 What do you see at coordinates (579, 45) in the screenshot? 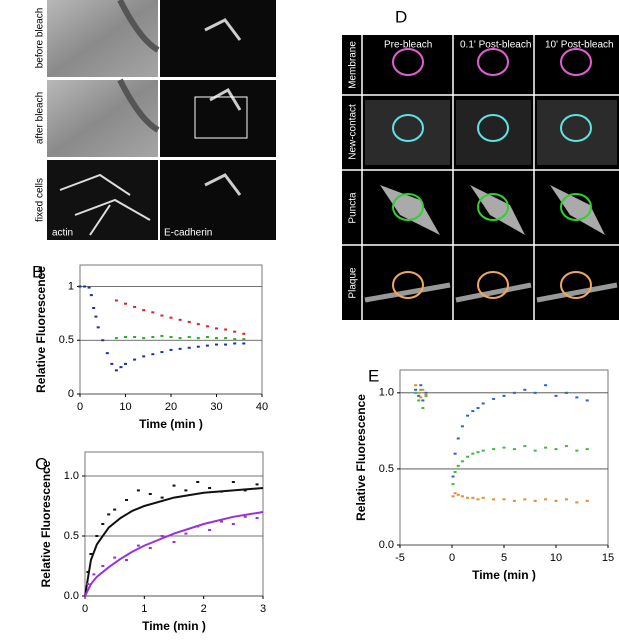
I see `column-label: 10' Post-bleach` at bounding box center [579, 45].